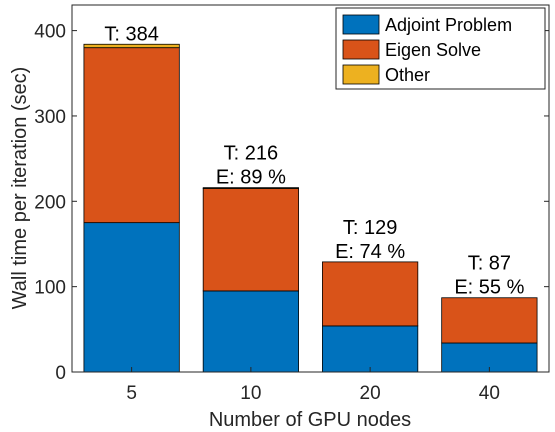  I want to click on legend: Adjoint Problem Eigen Solve Other, so click(440, 48).